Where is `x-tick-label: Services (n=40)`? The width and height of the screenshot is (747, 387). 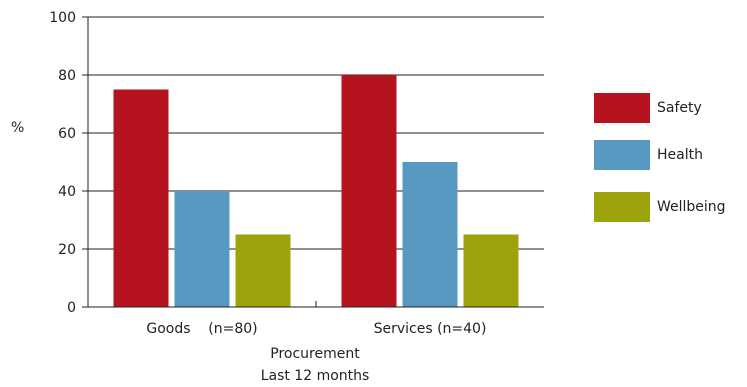
x-tick-label: Services (n=40) is located at coordinates (430, 329).